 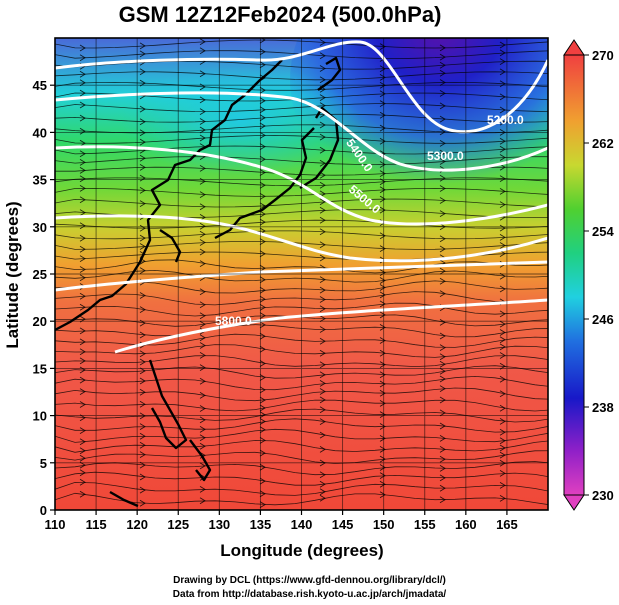 What do you see at coordinates (43, 510) in the screenshot?
I see `y-tick-label: 0` at bounding box center [43, 510].